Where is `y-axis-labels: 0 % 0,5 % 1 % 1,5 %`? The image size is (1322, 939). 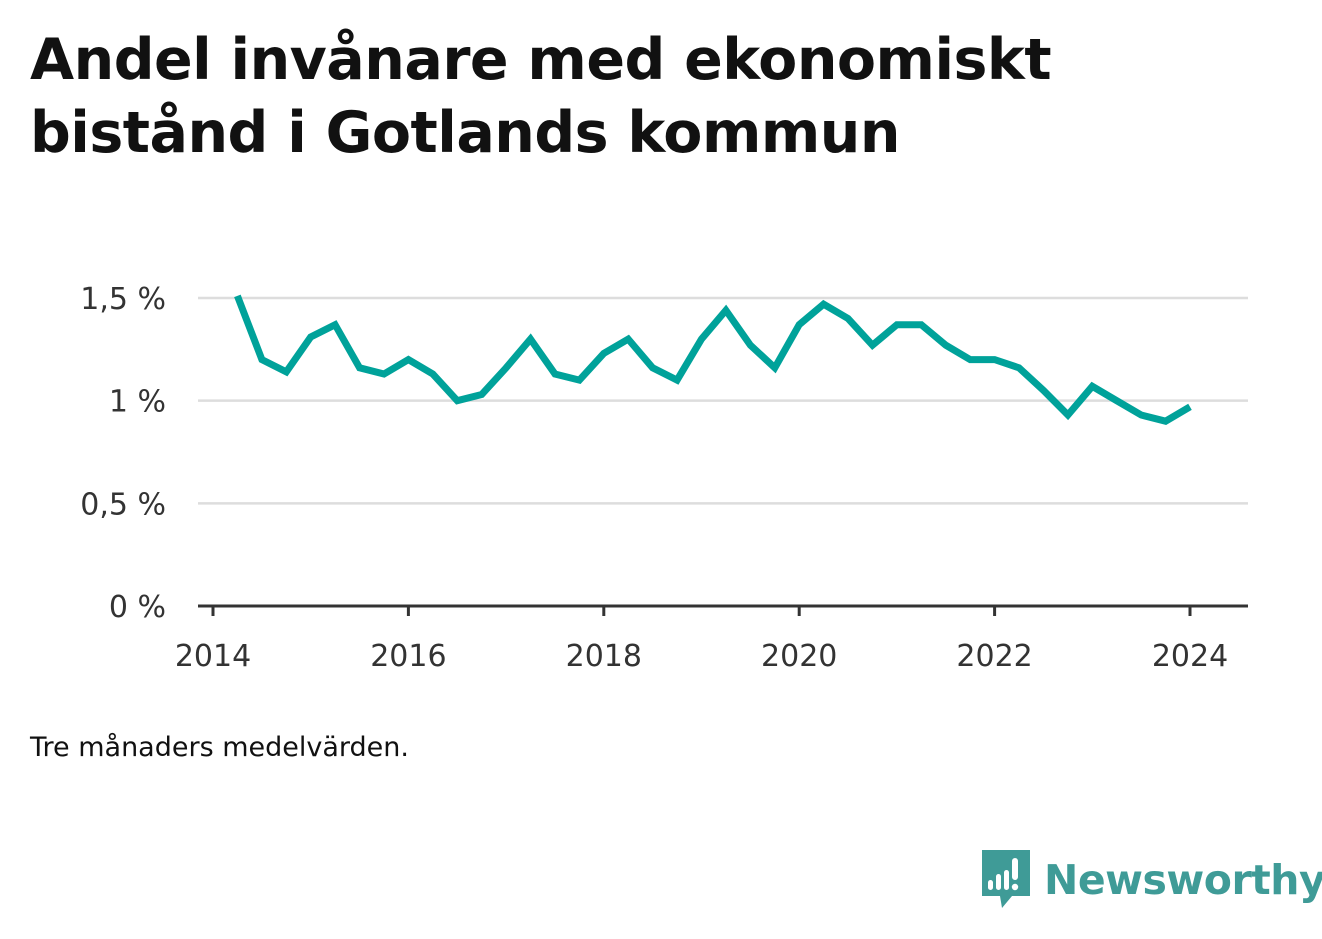 y-axis-labels: 0 % 0,5 % 1 % 1,5 % is located at coordinates (123, 453).